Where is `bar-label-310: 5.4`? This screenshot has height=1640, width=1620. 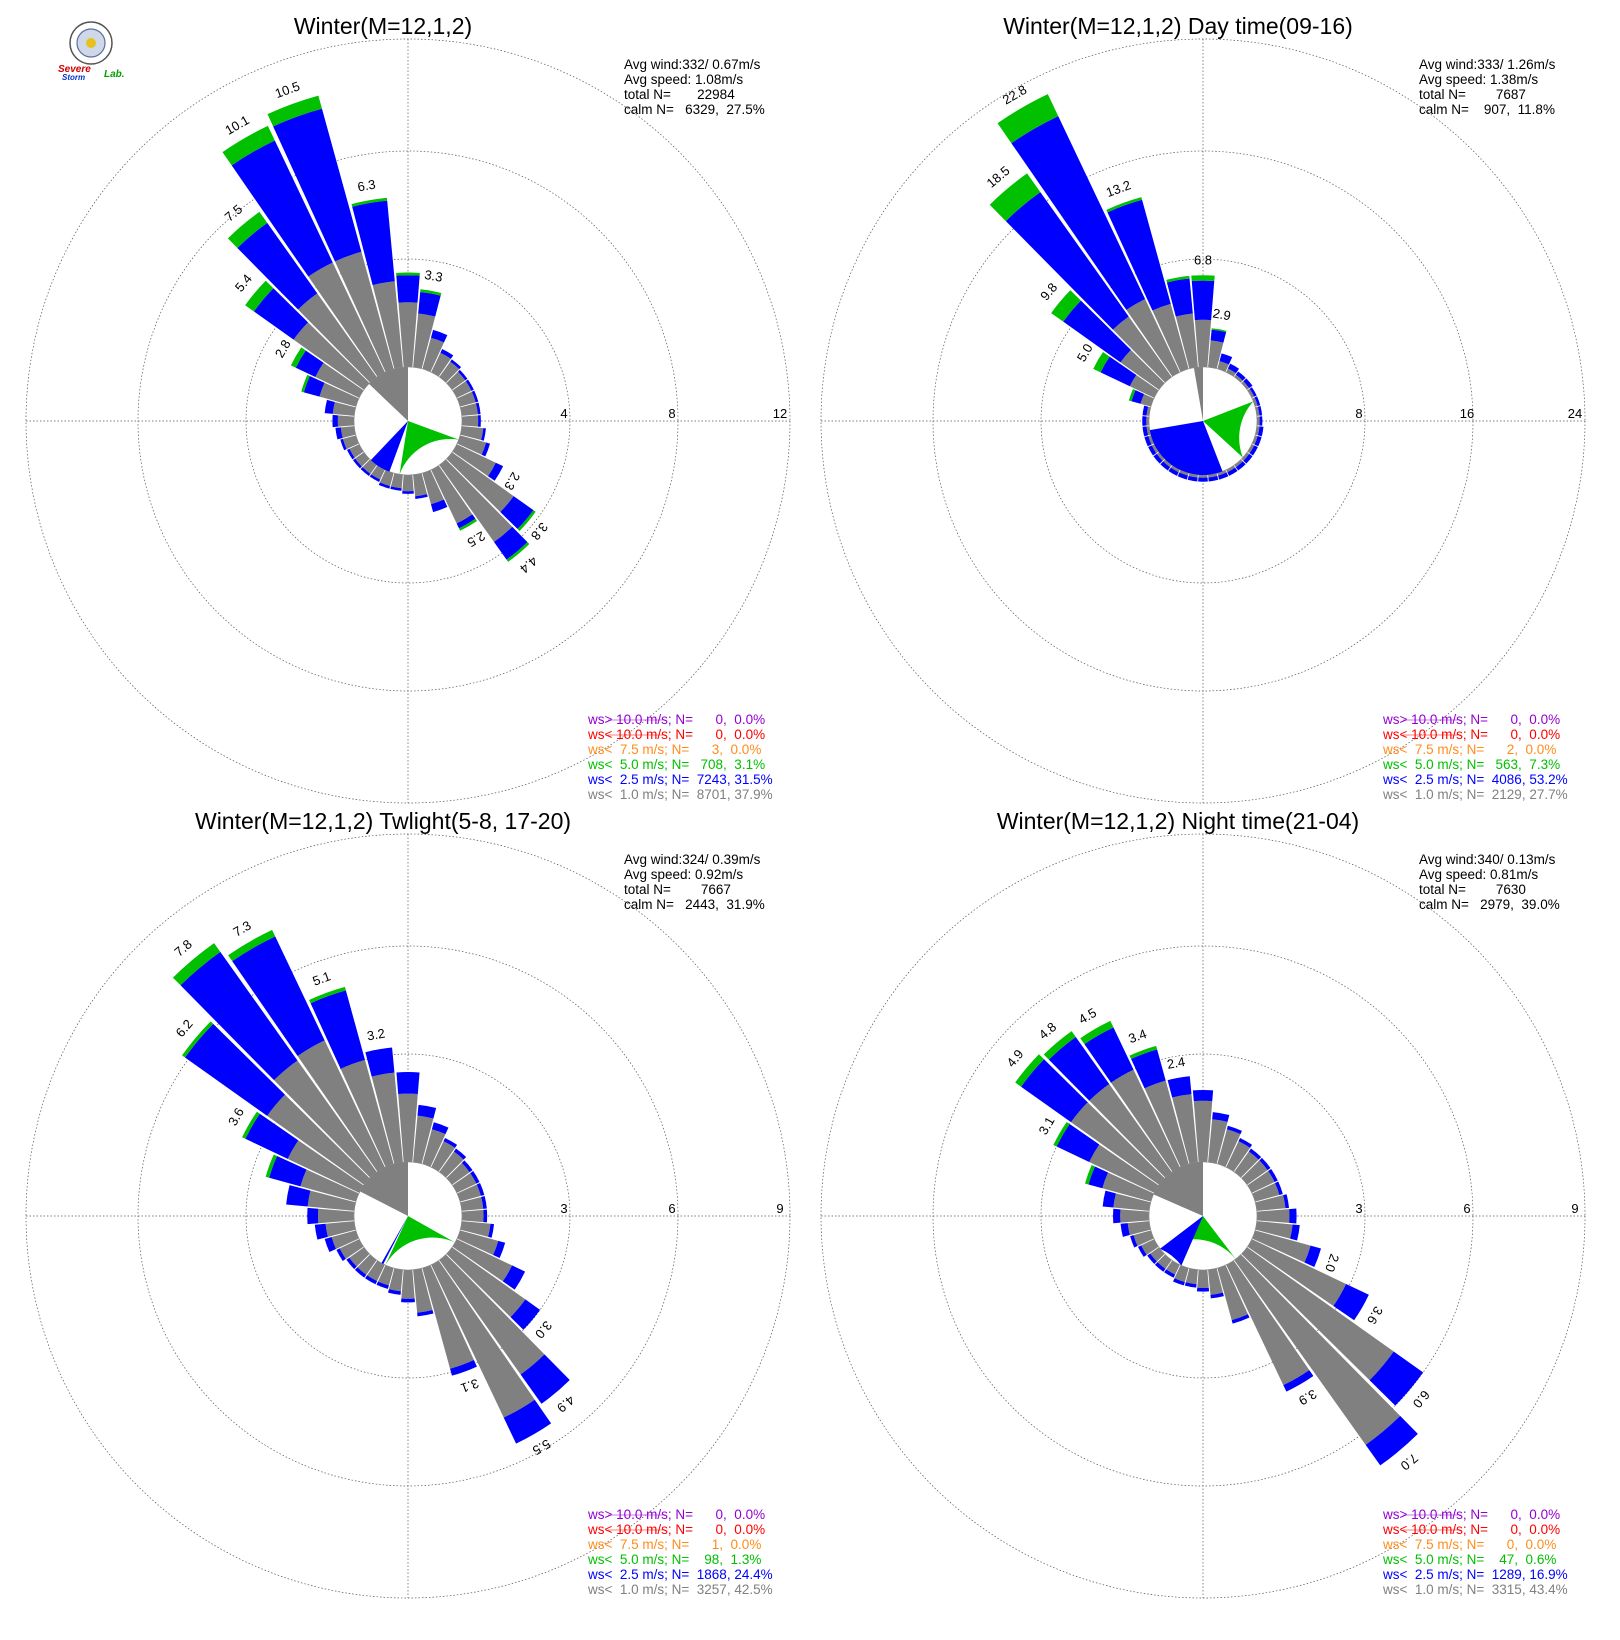 bar-label-310: 5.4 is located at coordinates (243, 282).